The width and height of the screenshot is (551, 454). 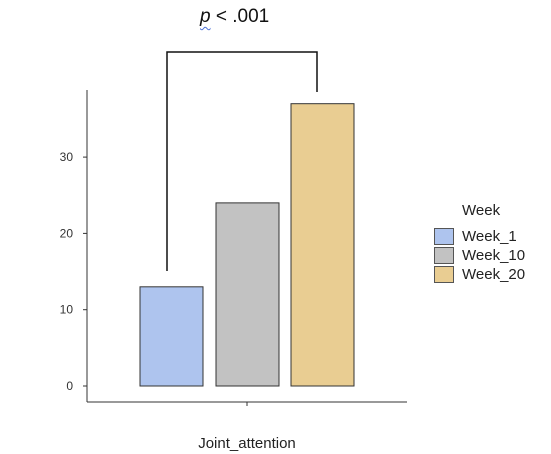 I want to click on legend-label: Week_20, so click(x=494, y=274).